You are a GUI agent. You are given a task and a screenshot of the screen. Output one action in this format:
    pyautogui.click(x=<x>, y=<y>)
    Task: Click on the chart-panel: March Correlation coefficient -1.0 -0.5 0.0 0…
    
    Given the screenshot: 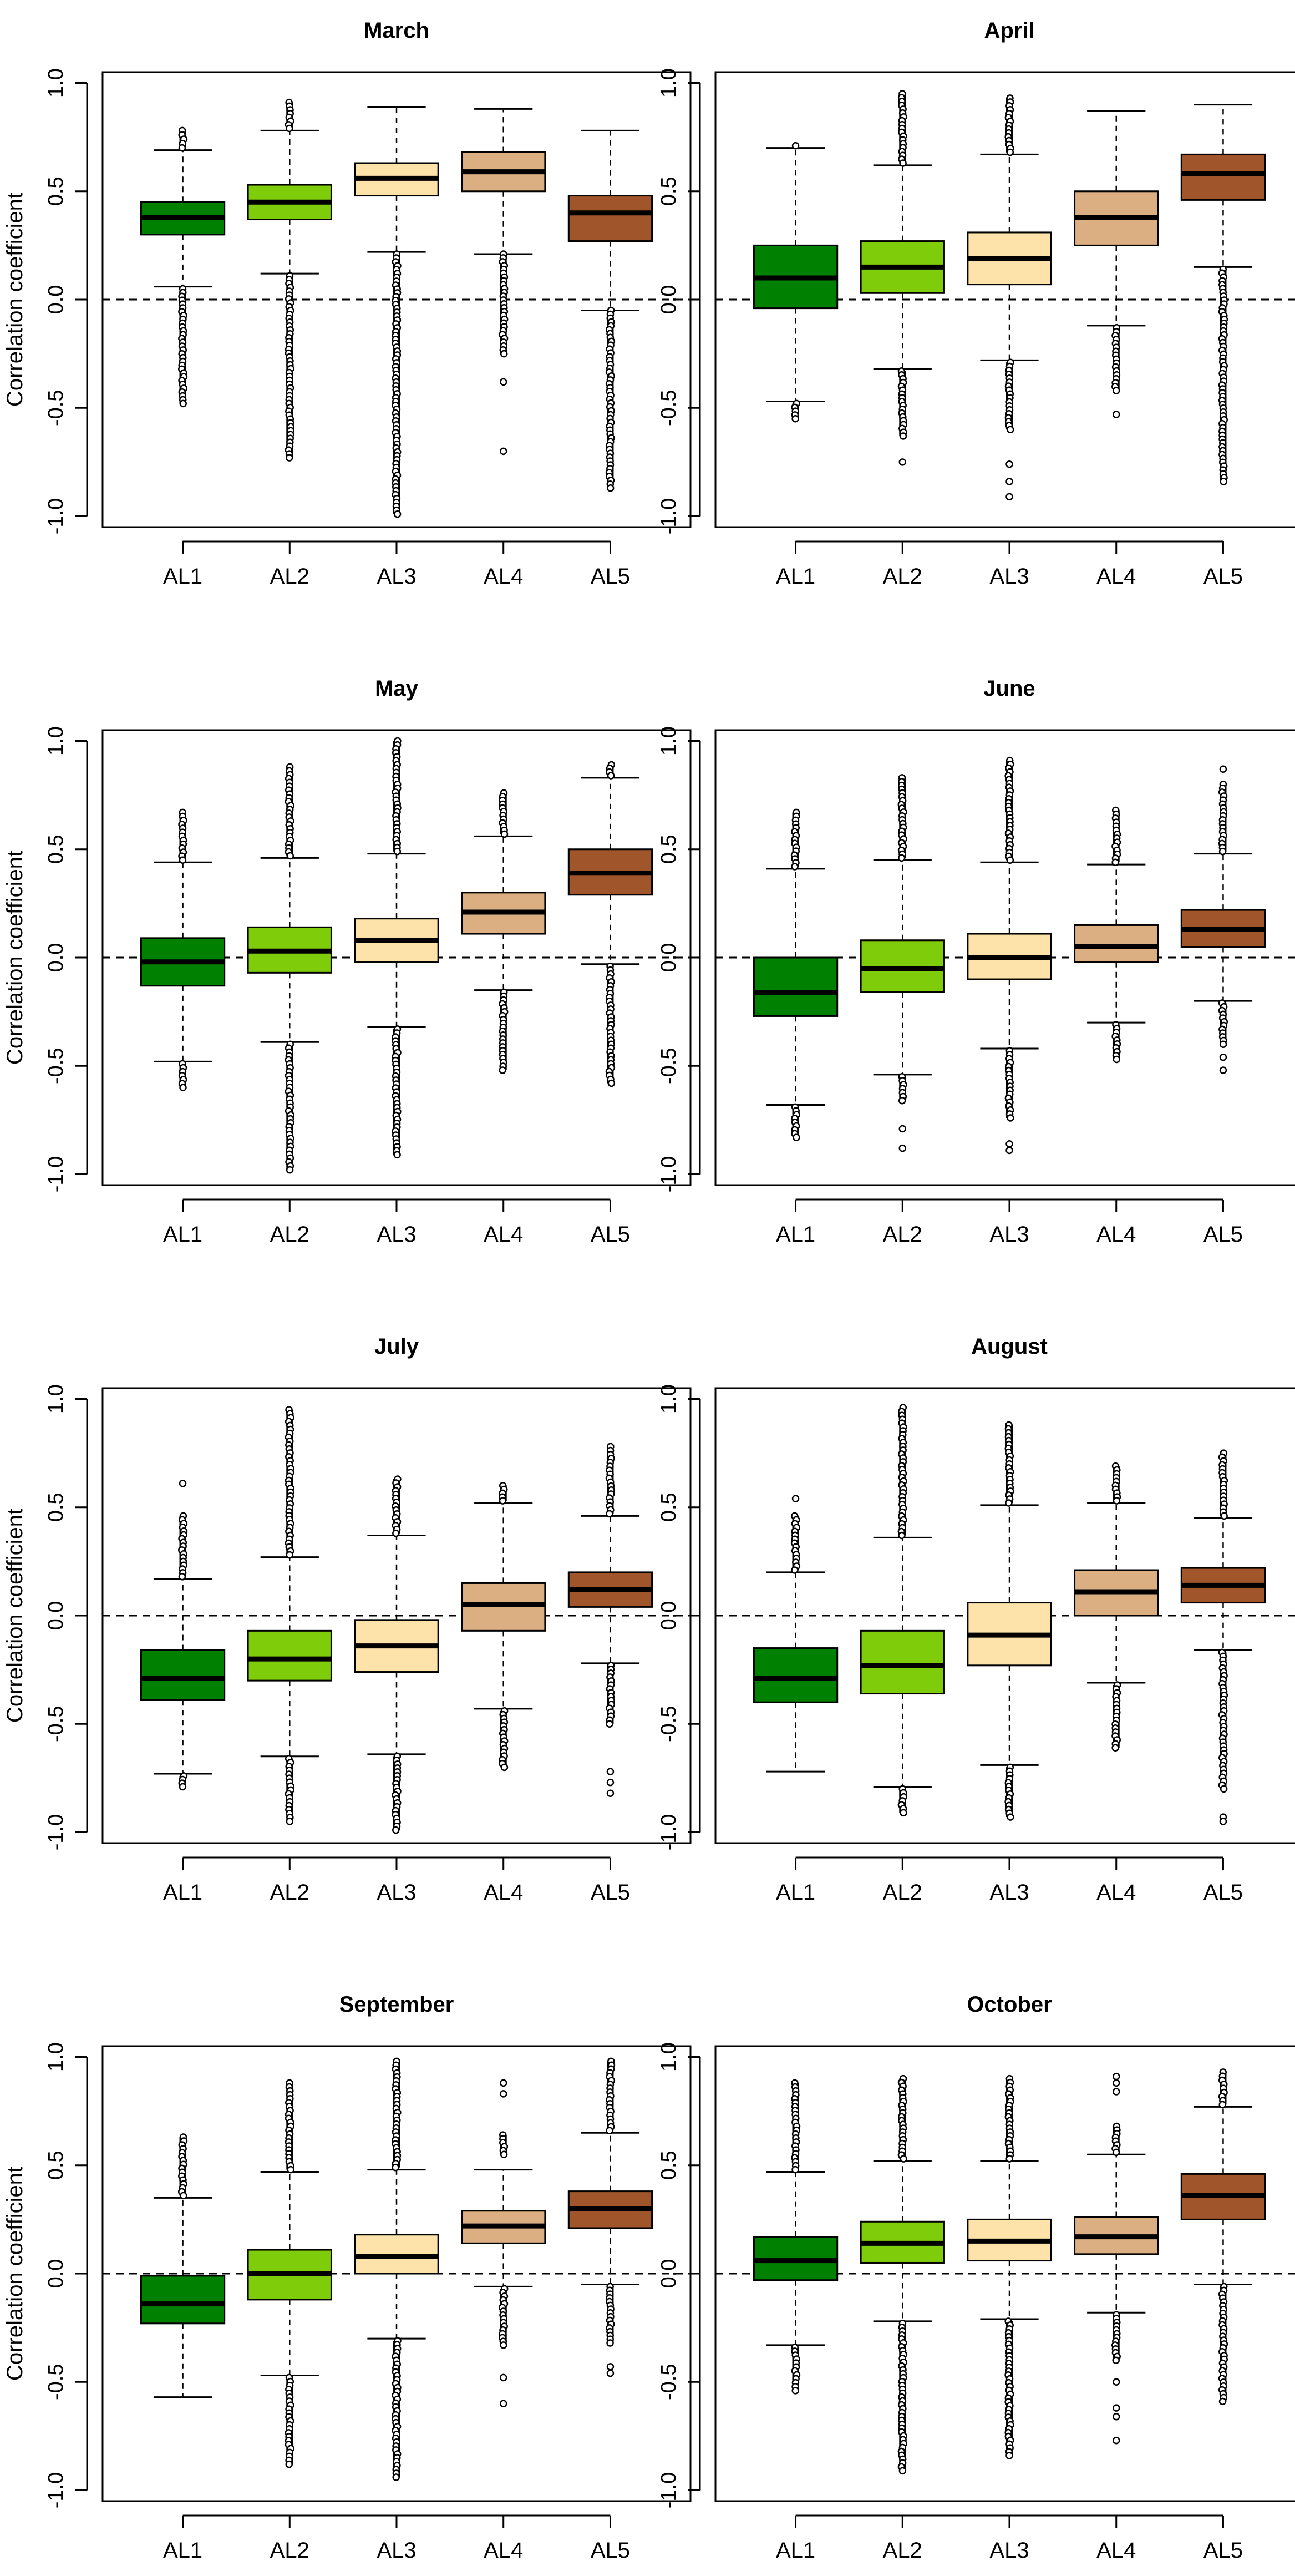 What is the action you would take?
    pyautogui.click(x=347, y=303)
    